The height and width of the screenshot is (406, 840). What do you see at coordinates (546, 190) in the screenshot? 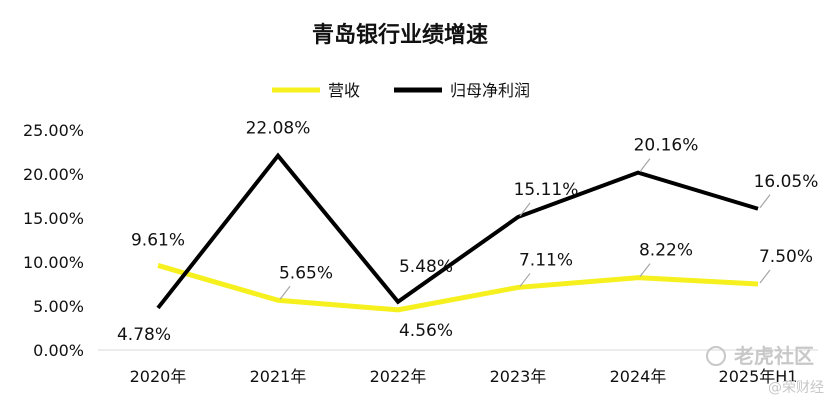
I see `data-label: 15.11%` at bounding box center [546, 190].